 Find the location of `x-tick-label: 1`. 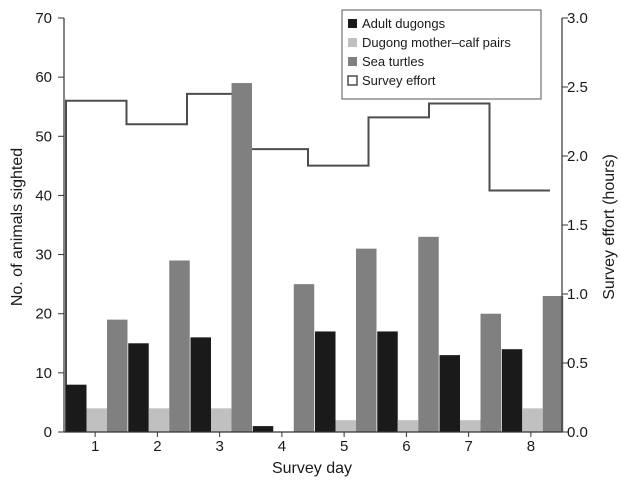

x-tick-label: 1 is located at coordinates (95, 446).